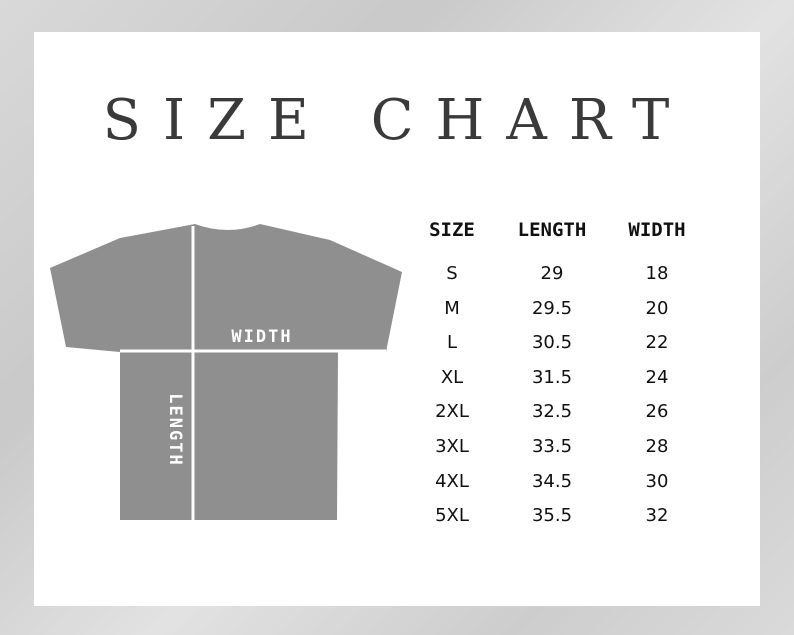  What do you see at coordinates (657, 308) in the screenshot?
I see `cell-width: 20` at bounding box center [657, 308].